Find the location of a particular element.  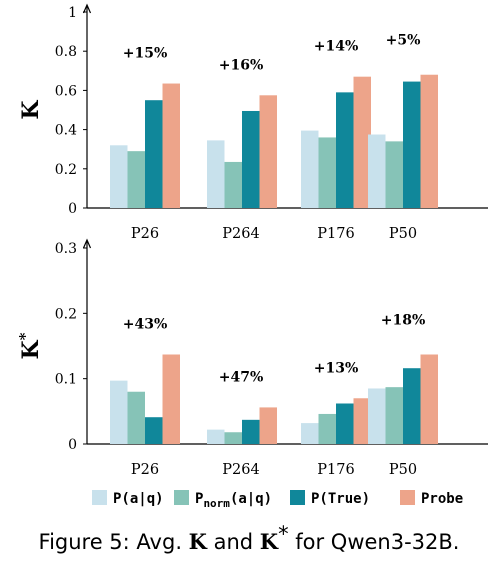

improvement-annotation: +18% is located at coordinates (403, 320).